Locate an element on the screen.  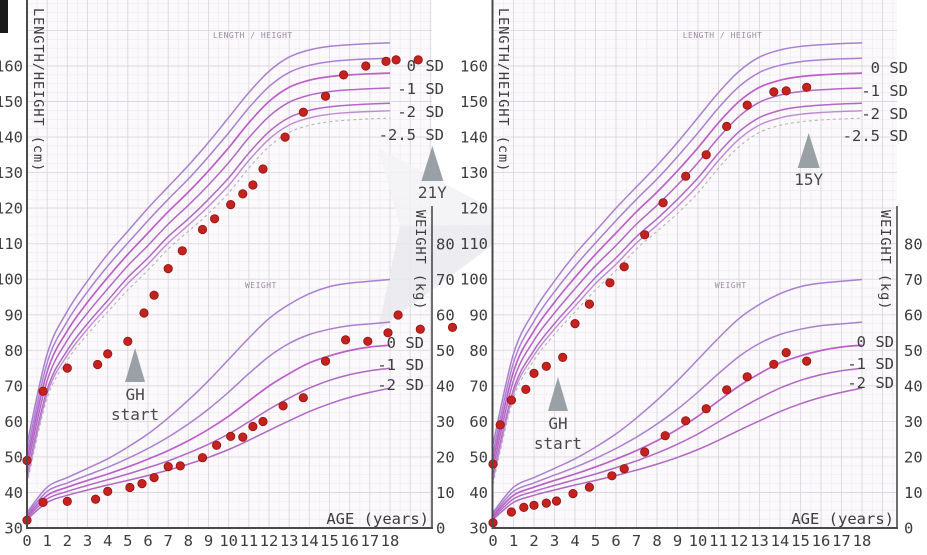
scan-artifact is located at coordinates (4, 16).